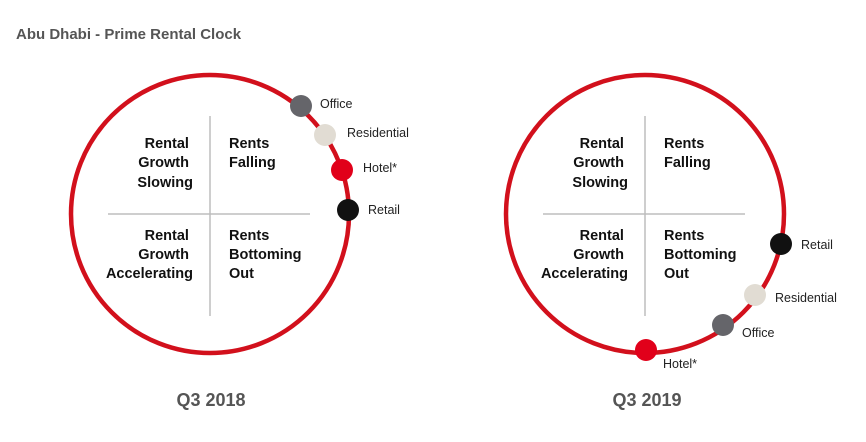 The image size is (866, 442). Describe the element at coordinates (646, 400) in the screenshot. I see `period-label: Q3 2019` at that location.